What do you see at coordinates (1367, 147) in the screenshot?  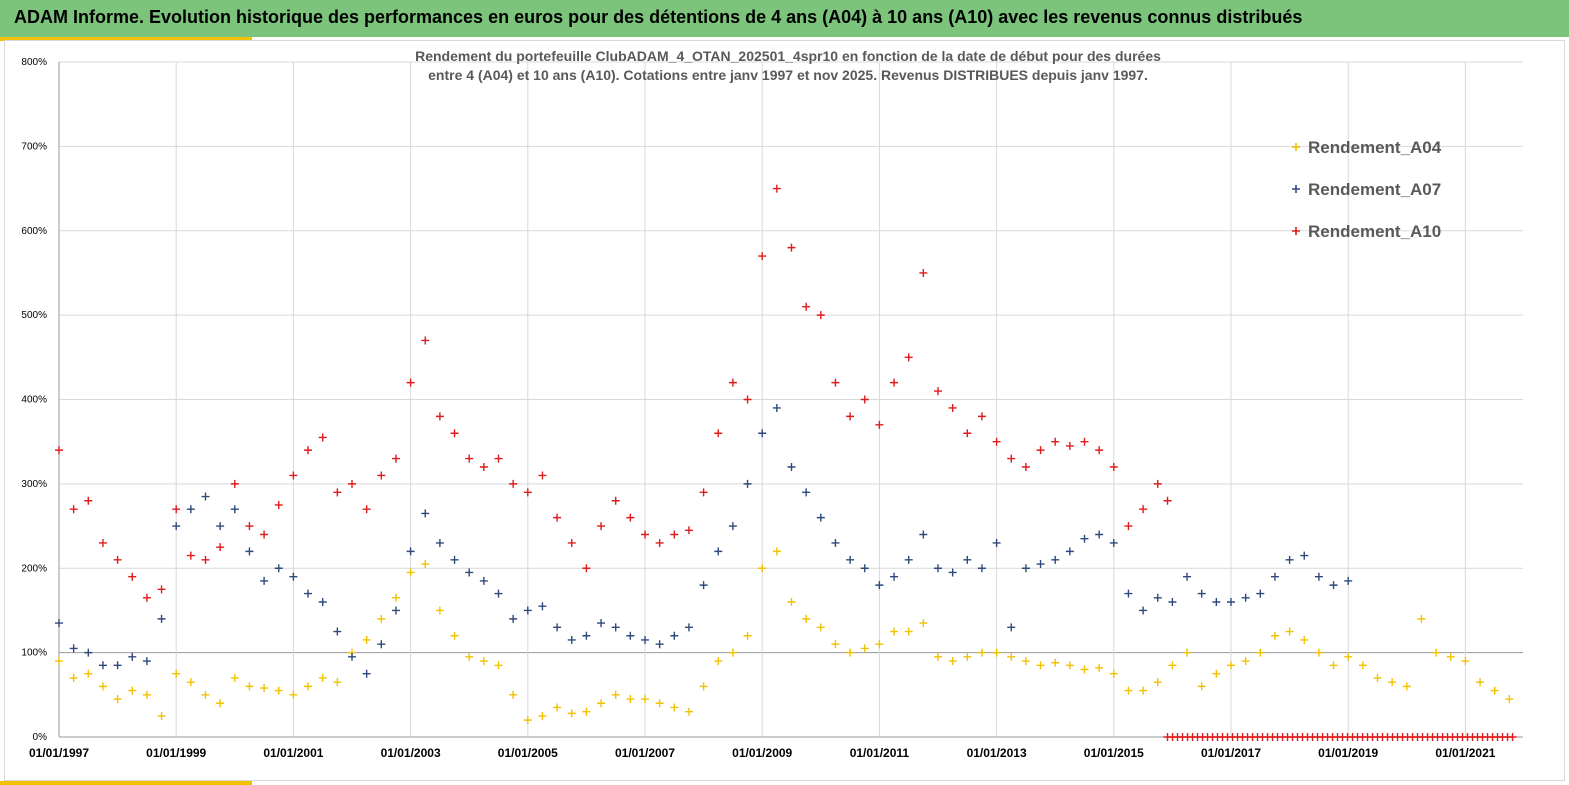 I see `legend-entry: Rendement_A04` at bounding box center [1367, 147].